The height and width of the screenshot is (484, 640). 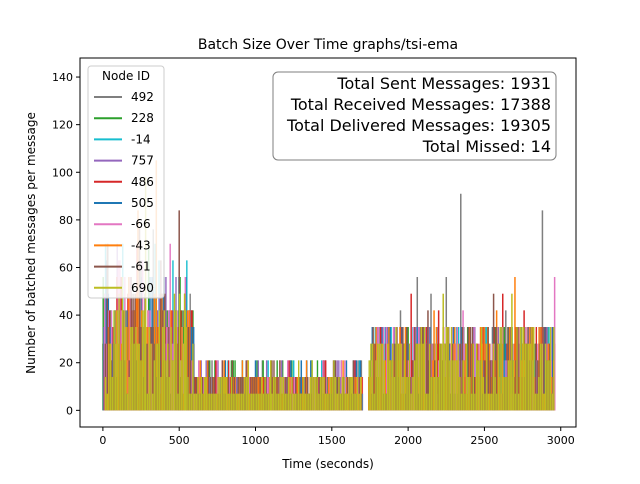 I want to click on y-axis-label: Number of batched messages per message, so click(x=31, y=243).